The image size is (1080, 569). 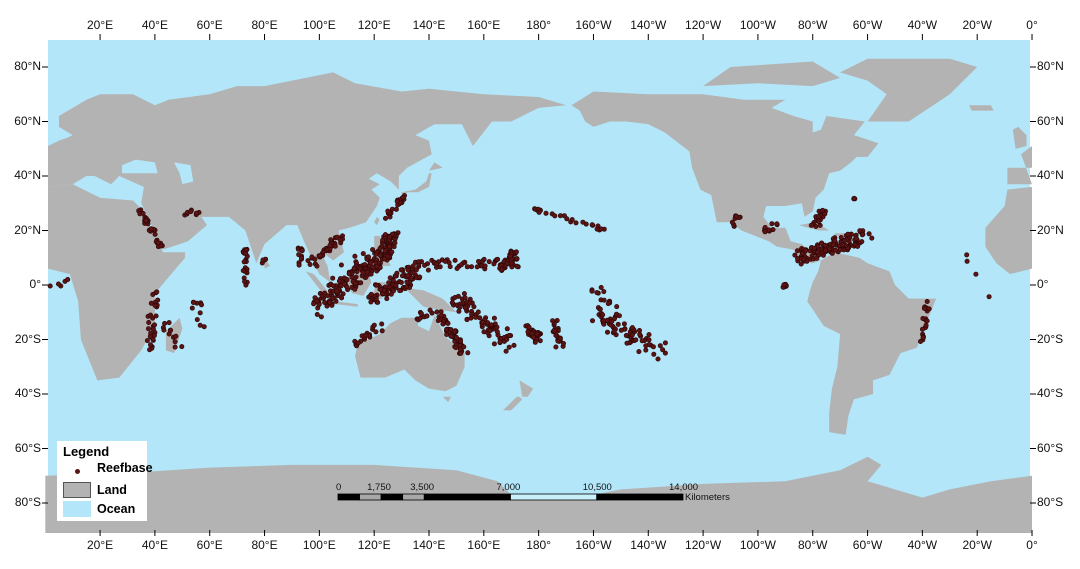 What do you see at coordinates (264, 545) in the screenshot?
I see `lon-label-bottom: 80°E` at bounding box center [264, 545].